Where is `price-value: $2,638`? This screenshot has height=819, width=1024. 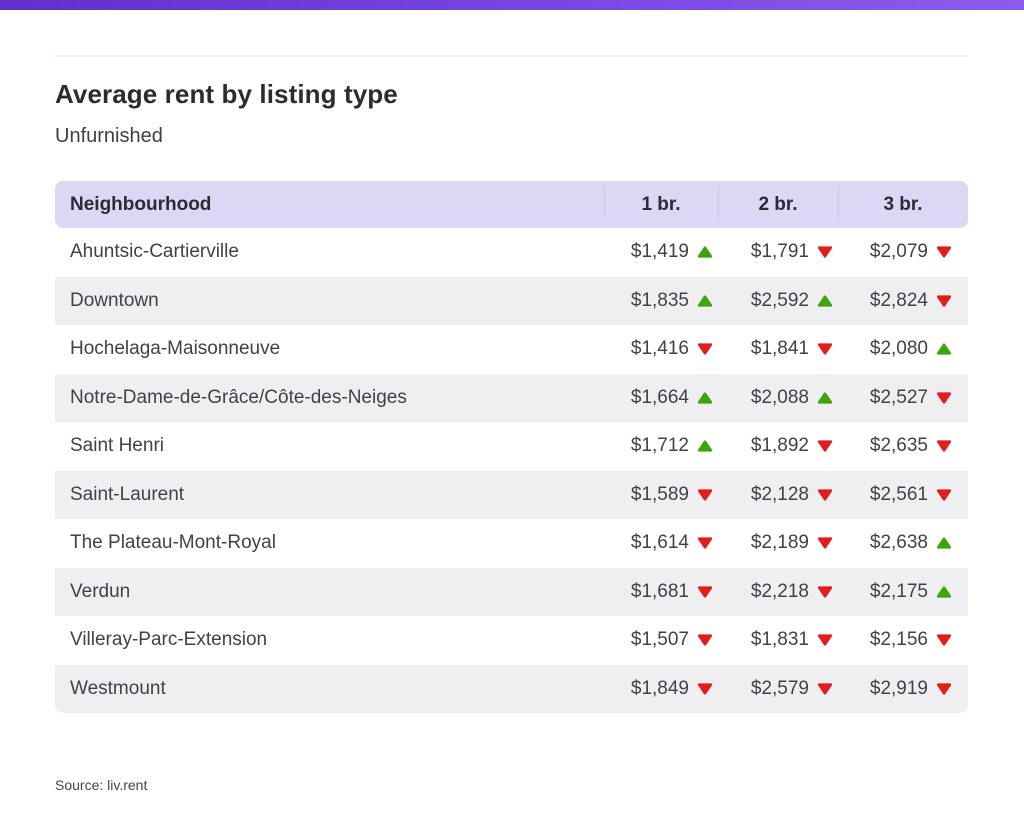 price-value: $2,638 is located at coordinates (898, 543).